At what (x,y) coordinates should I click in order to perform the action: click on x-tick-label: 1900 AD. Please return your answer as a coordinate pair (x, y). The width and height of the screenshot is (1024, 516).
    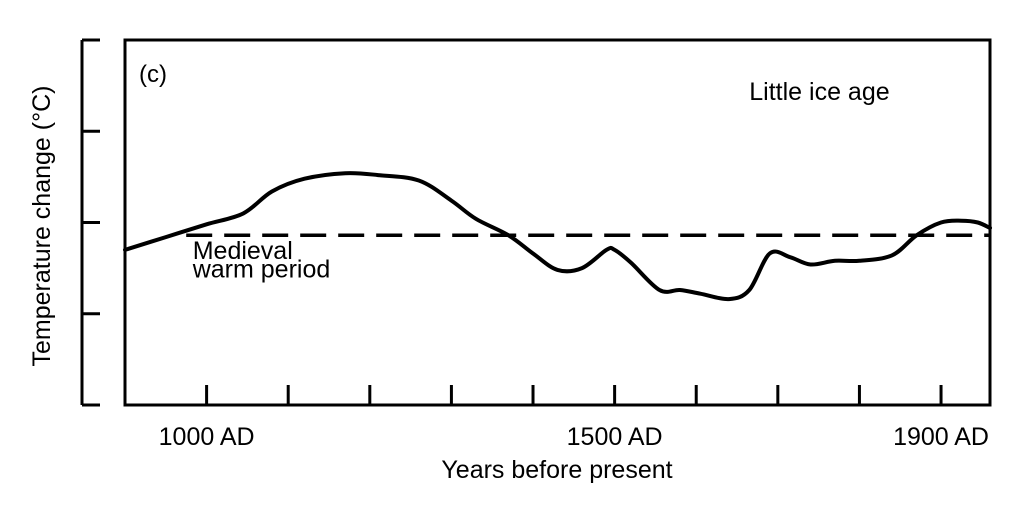
    Looking at the image, I should click on (941, 437).